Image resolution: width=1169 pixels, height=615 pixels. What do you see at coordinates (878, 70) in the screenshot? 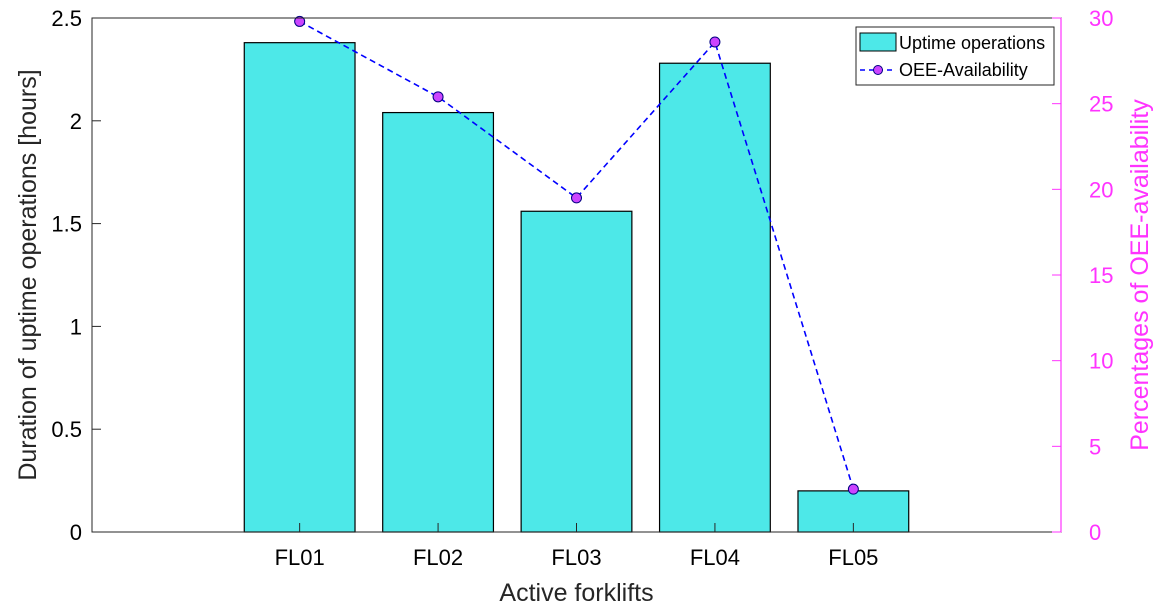
I see `legend-swatch-oee-marker` at bounding box center [878, 70].